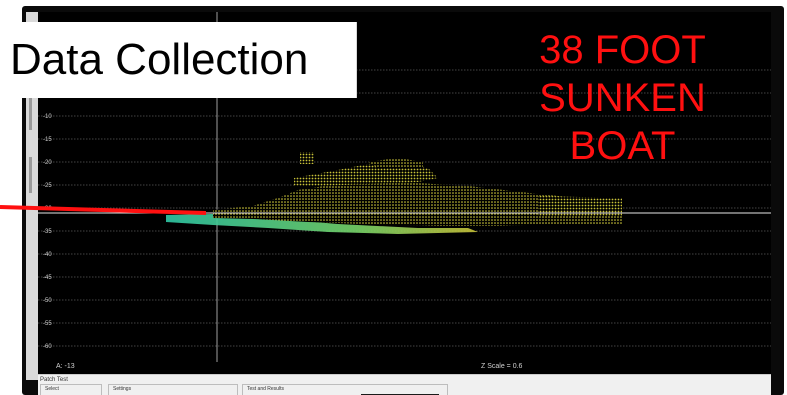  I want to click on y-tick-label: -35, so click(47, 232).